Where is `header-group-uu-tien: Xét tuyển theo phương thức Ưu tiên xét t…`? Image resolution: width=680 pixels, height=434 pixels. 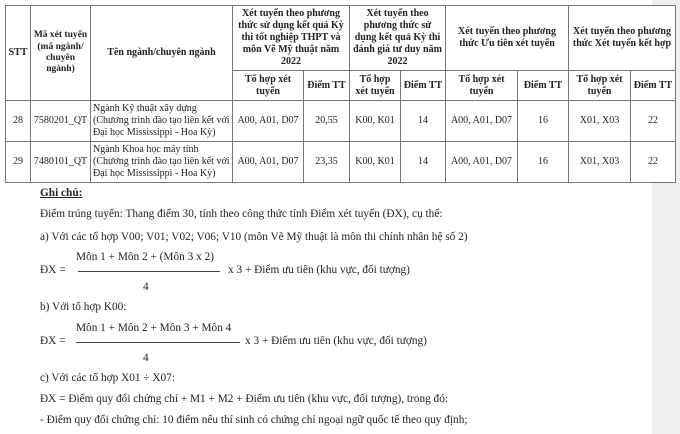 header-group-uu-tien: Xét tuyển theo phương thức Ưu tiên xét t… is located at coordinates (507, 38).